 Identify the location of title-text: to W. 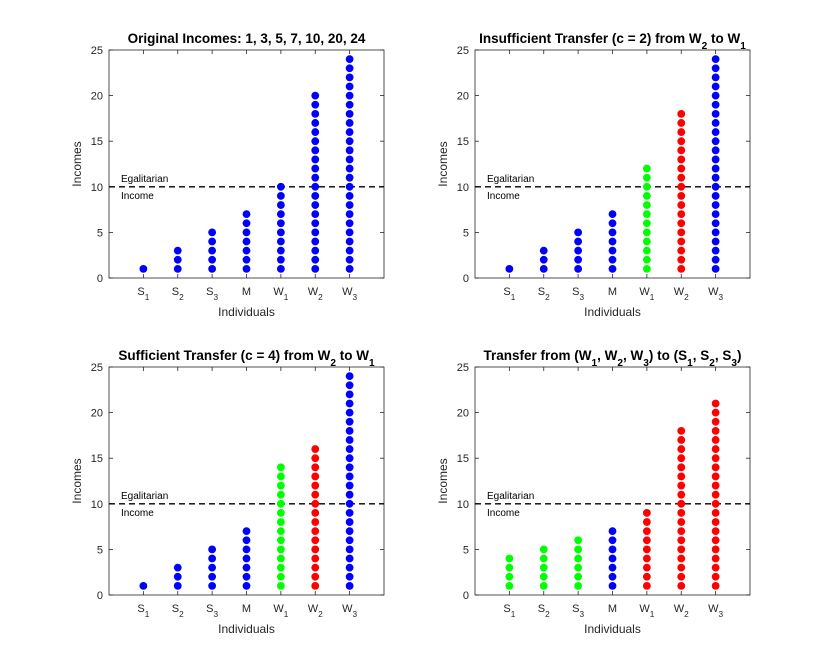
(352, 355).